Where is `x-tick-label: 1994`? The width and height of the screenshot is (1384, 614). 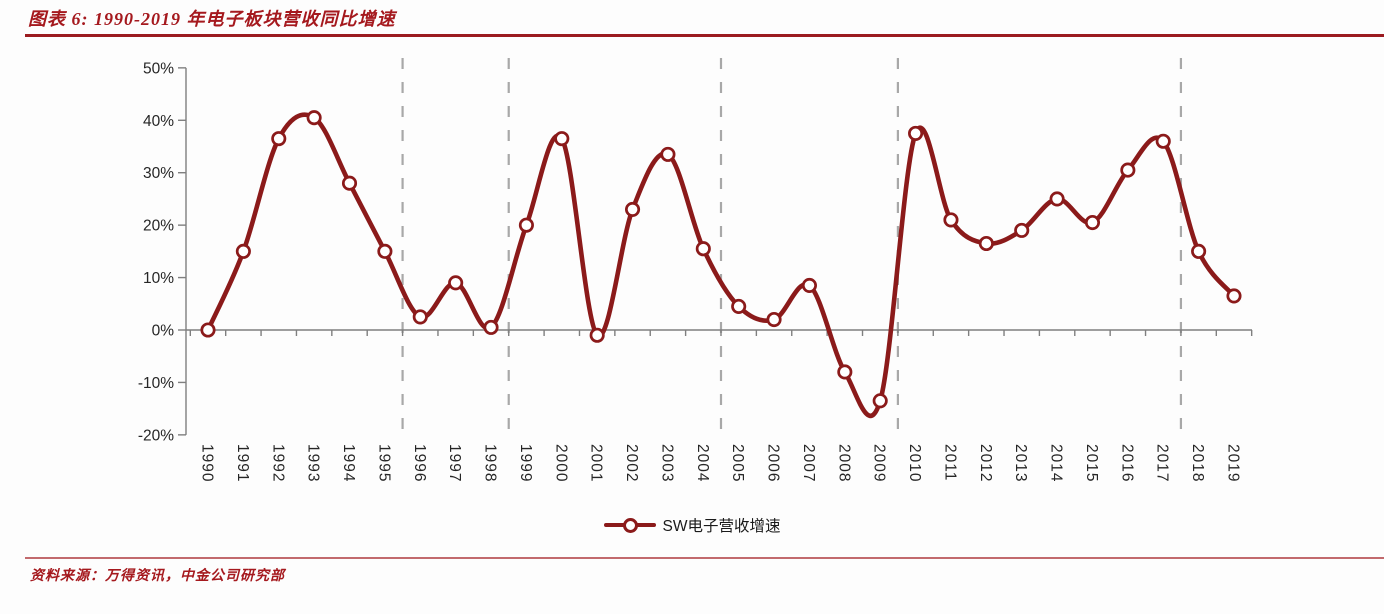 x-tick-label: 1994 is located at coordinates (348, 463).